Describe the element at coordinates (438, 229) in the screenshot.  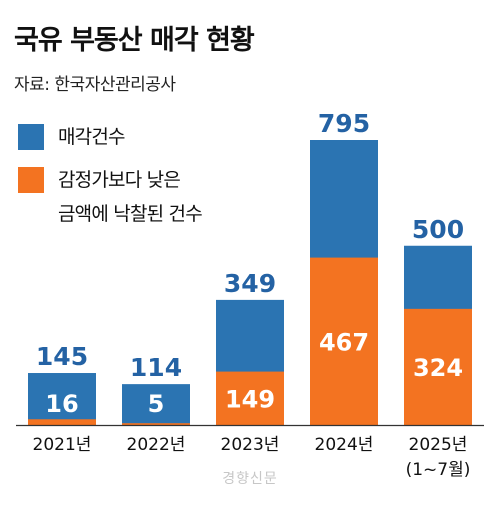
I see `label-total-5: 500` at that location.